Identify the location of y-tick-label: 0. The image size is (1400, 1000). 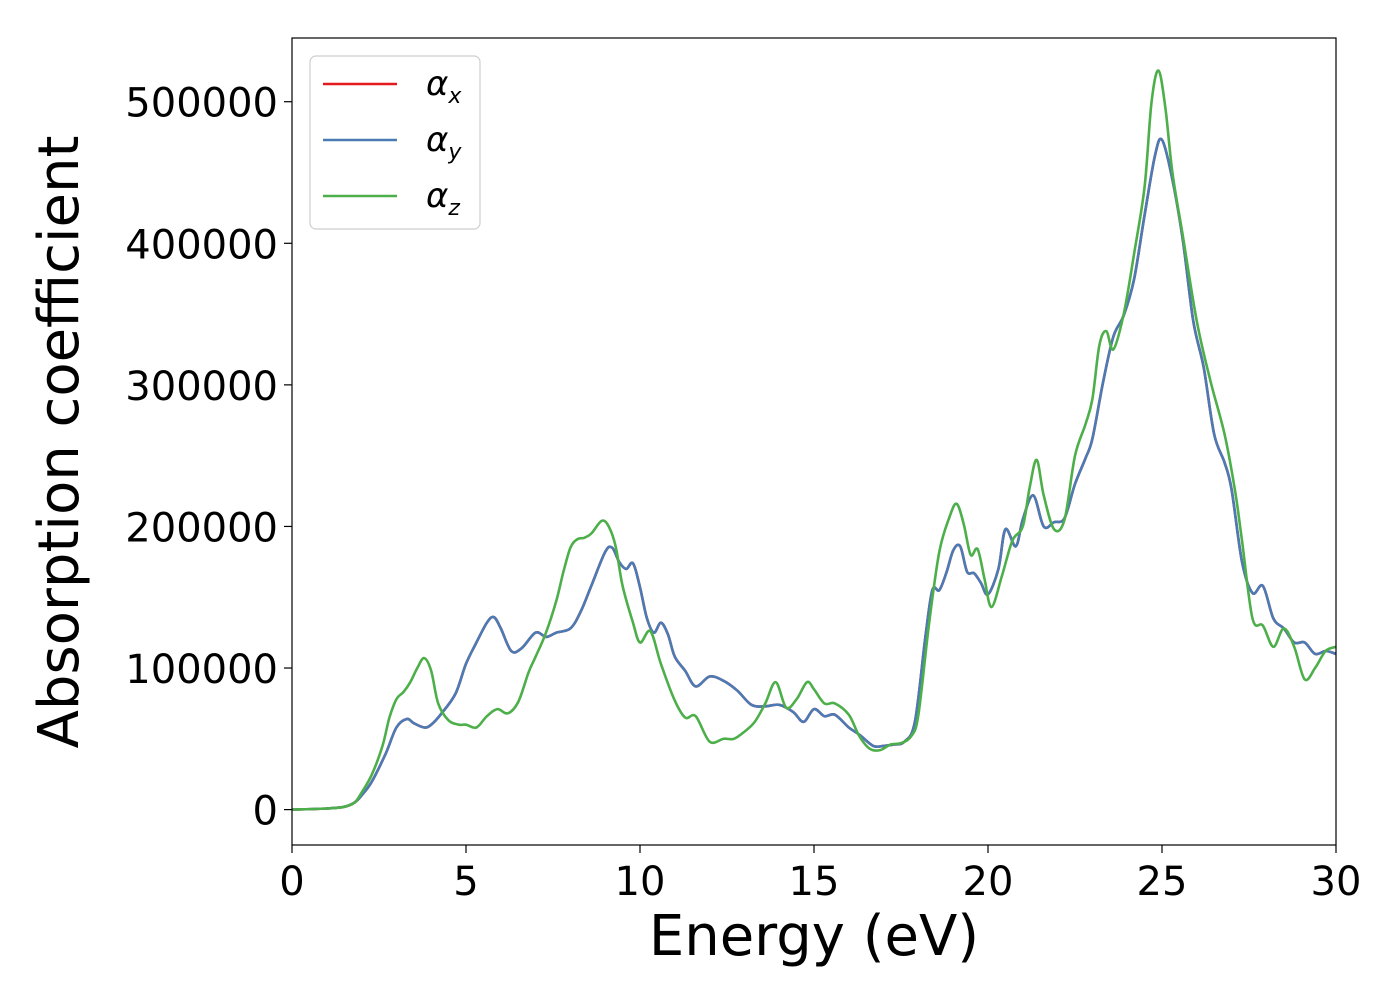
(265, 812).